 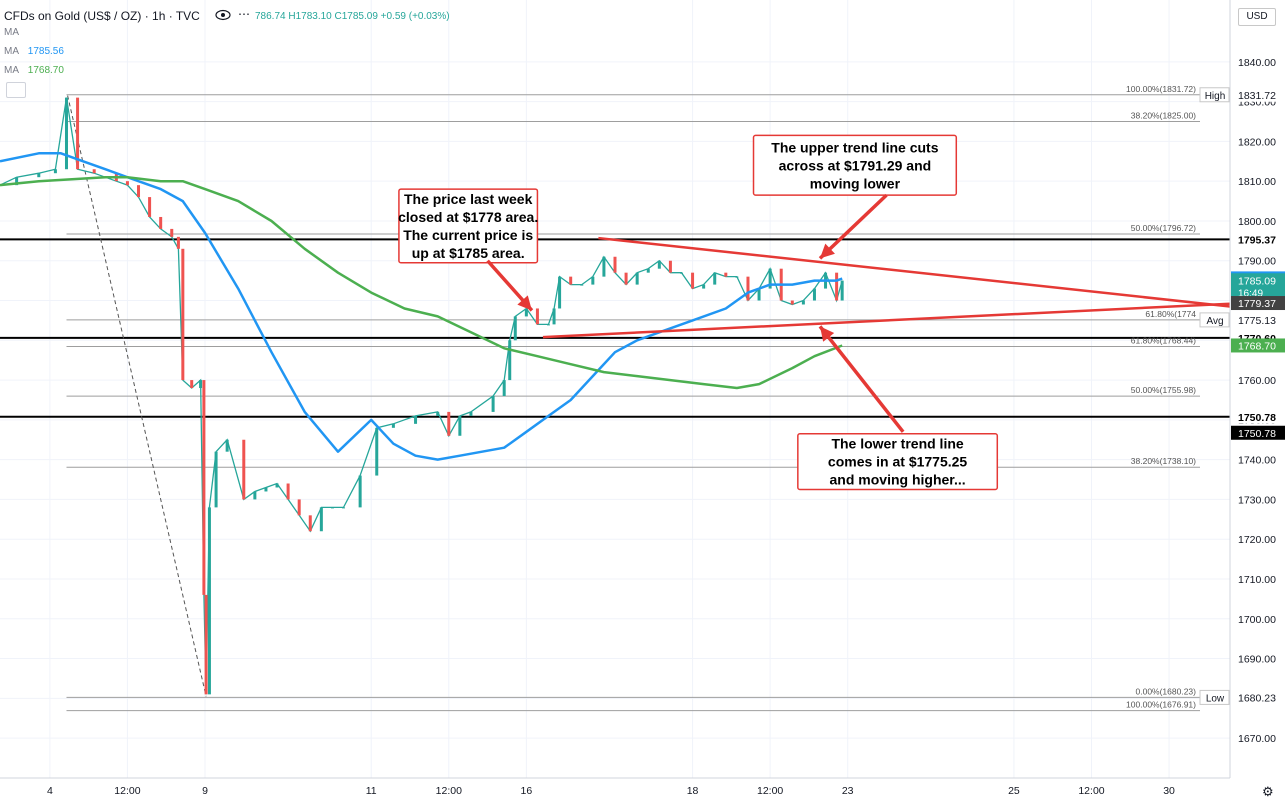 I want to click on ohlc-values: 786.74 H1783.10 C1785.09 +0.59 (+0.03%), so click(x=352, y=16).